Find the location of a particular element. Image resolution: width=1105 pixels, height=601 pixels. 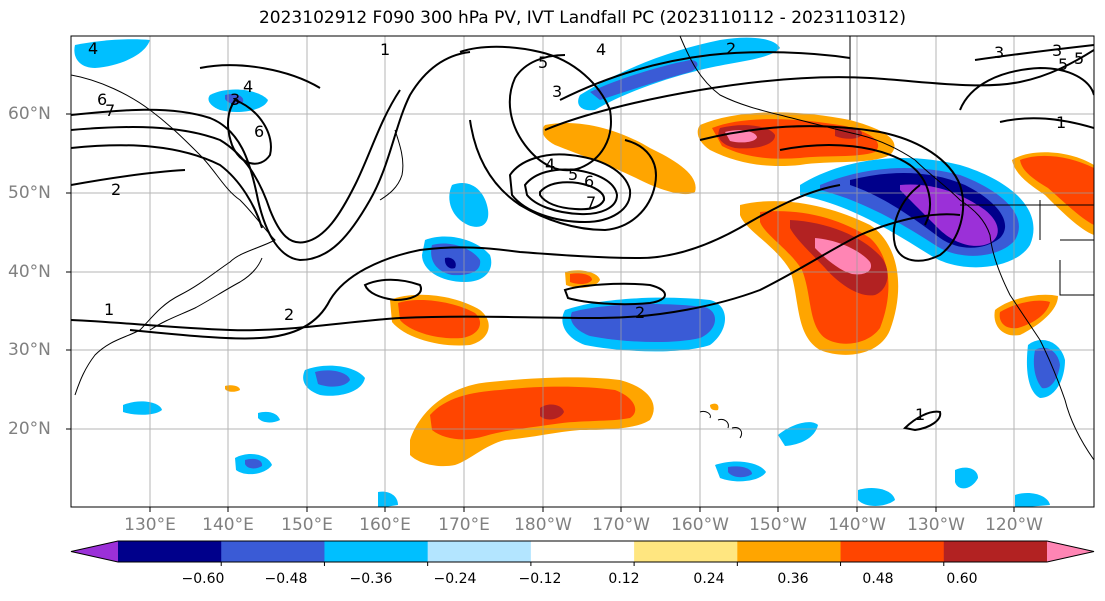

lon-label: 120°W is located at coordinates (1014, 525).